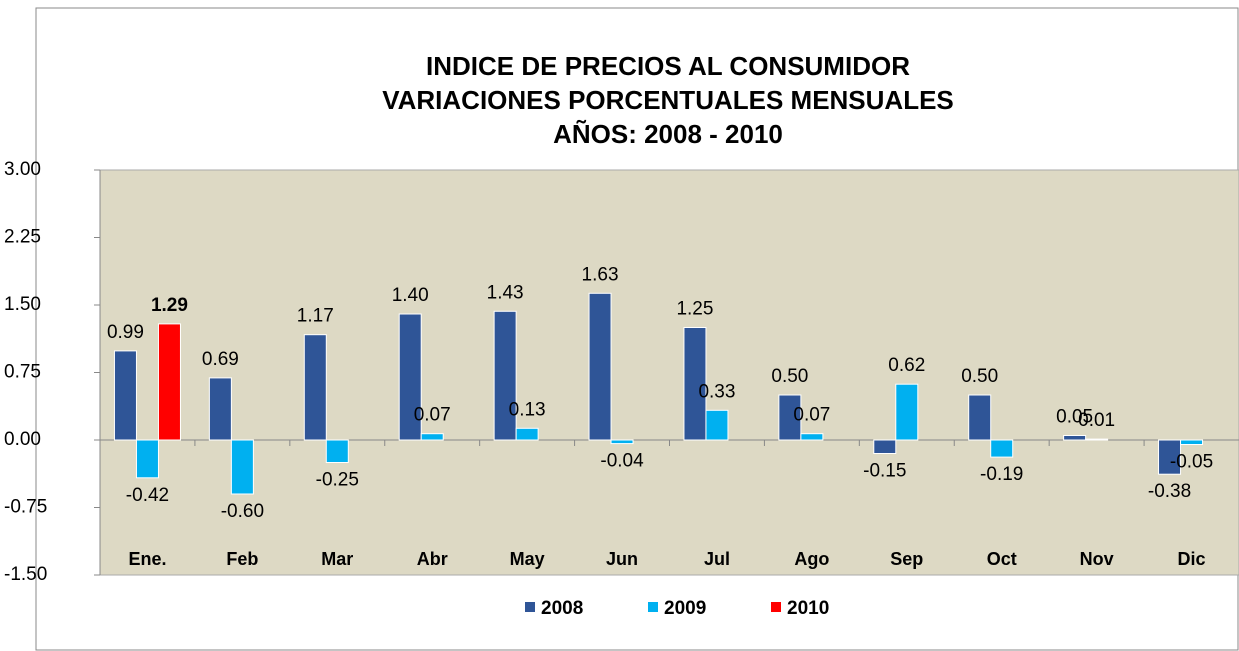  What do you see at coordinates (1096, 420) in the screenshot?
I see `data-label: 0.01` at bounding box center [1096, 420].